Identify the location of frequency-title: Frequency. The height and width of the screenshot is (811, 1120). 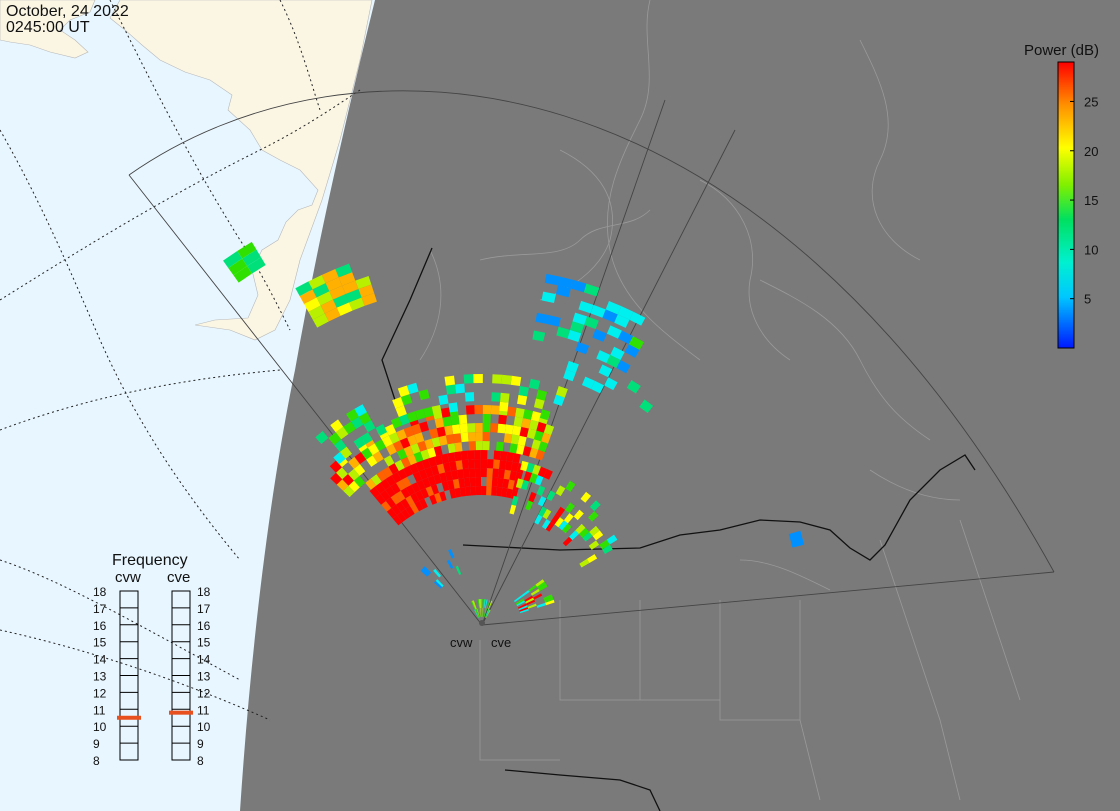
(150, 560).